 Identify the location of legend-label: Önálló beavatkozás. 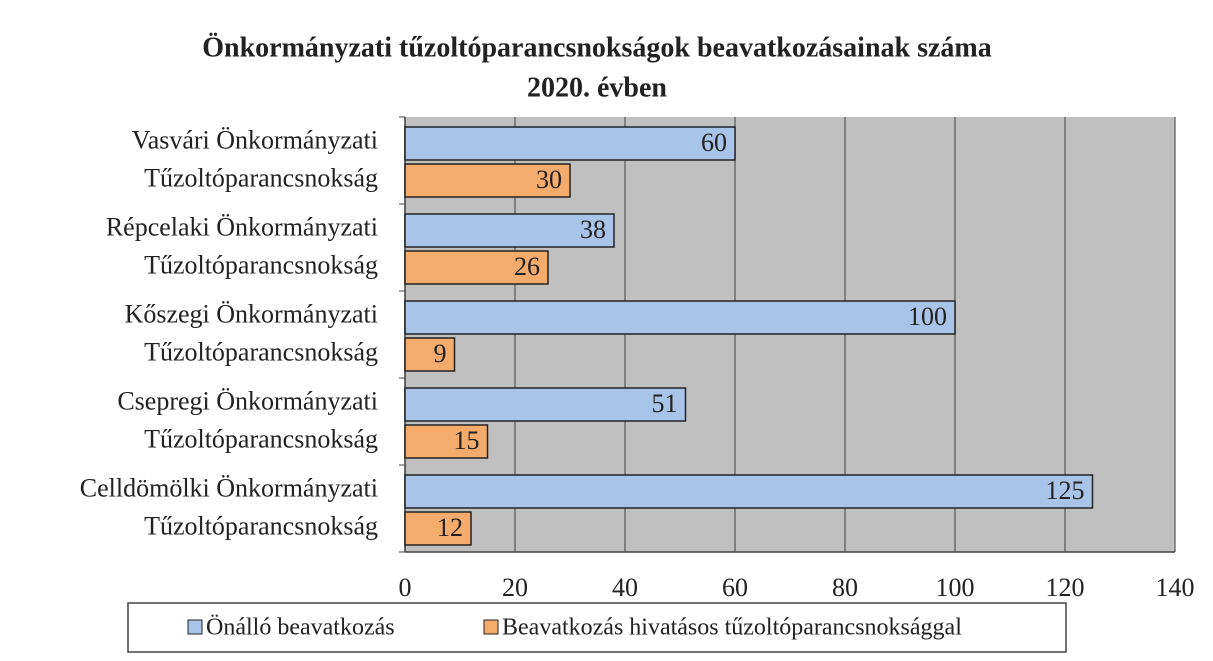
(300, 628).